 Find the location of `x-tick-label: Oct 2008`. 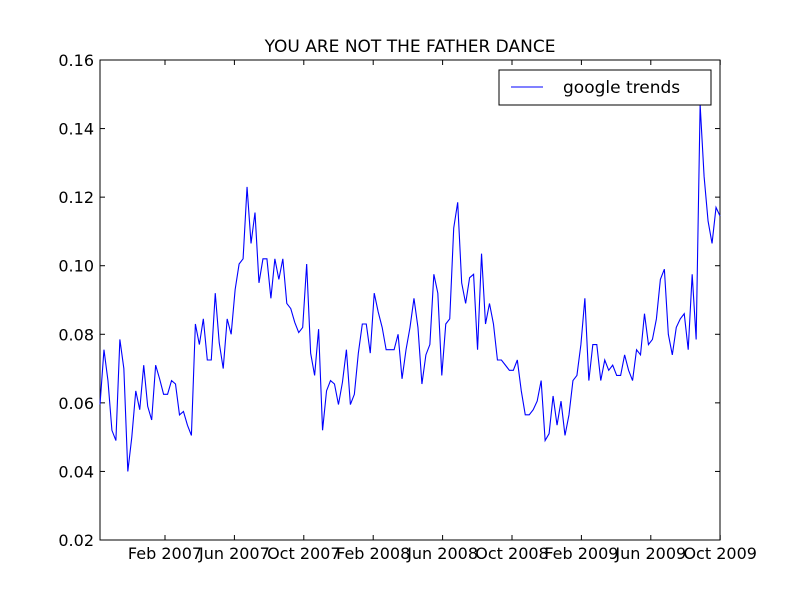

x-tick-label: Oct 2008 is located at coordinates (511, 553).